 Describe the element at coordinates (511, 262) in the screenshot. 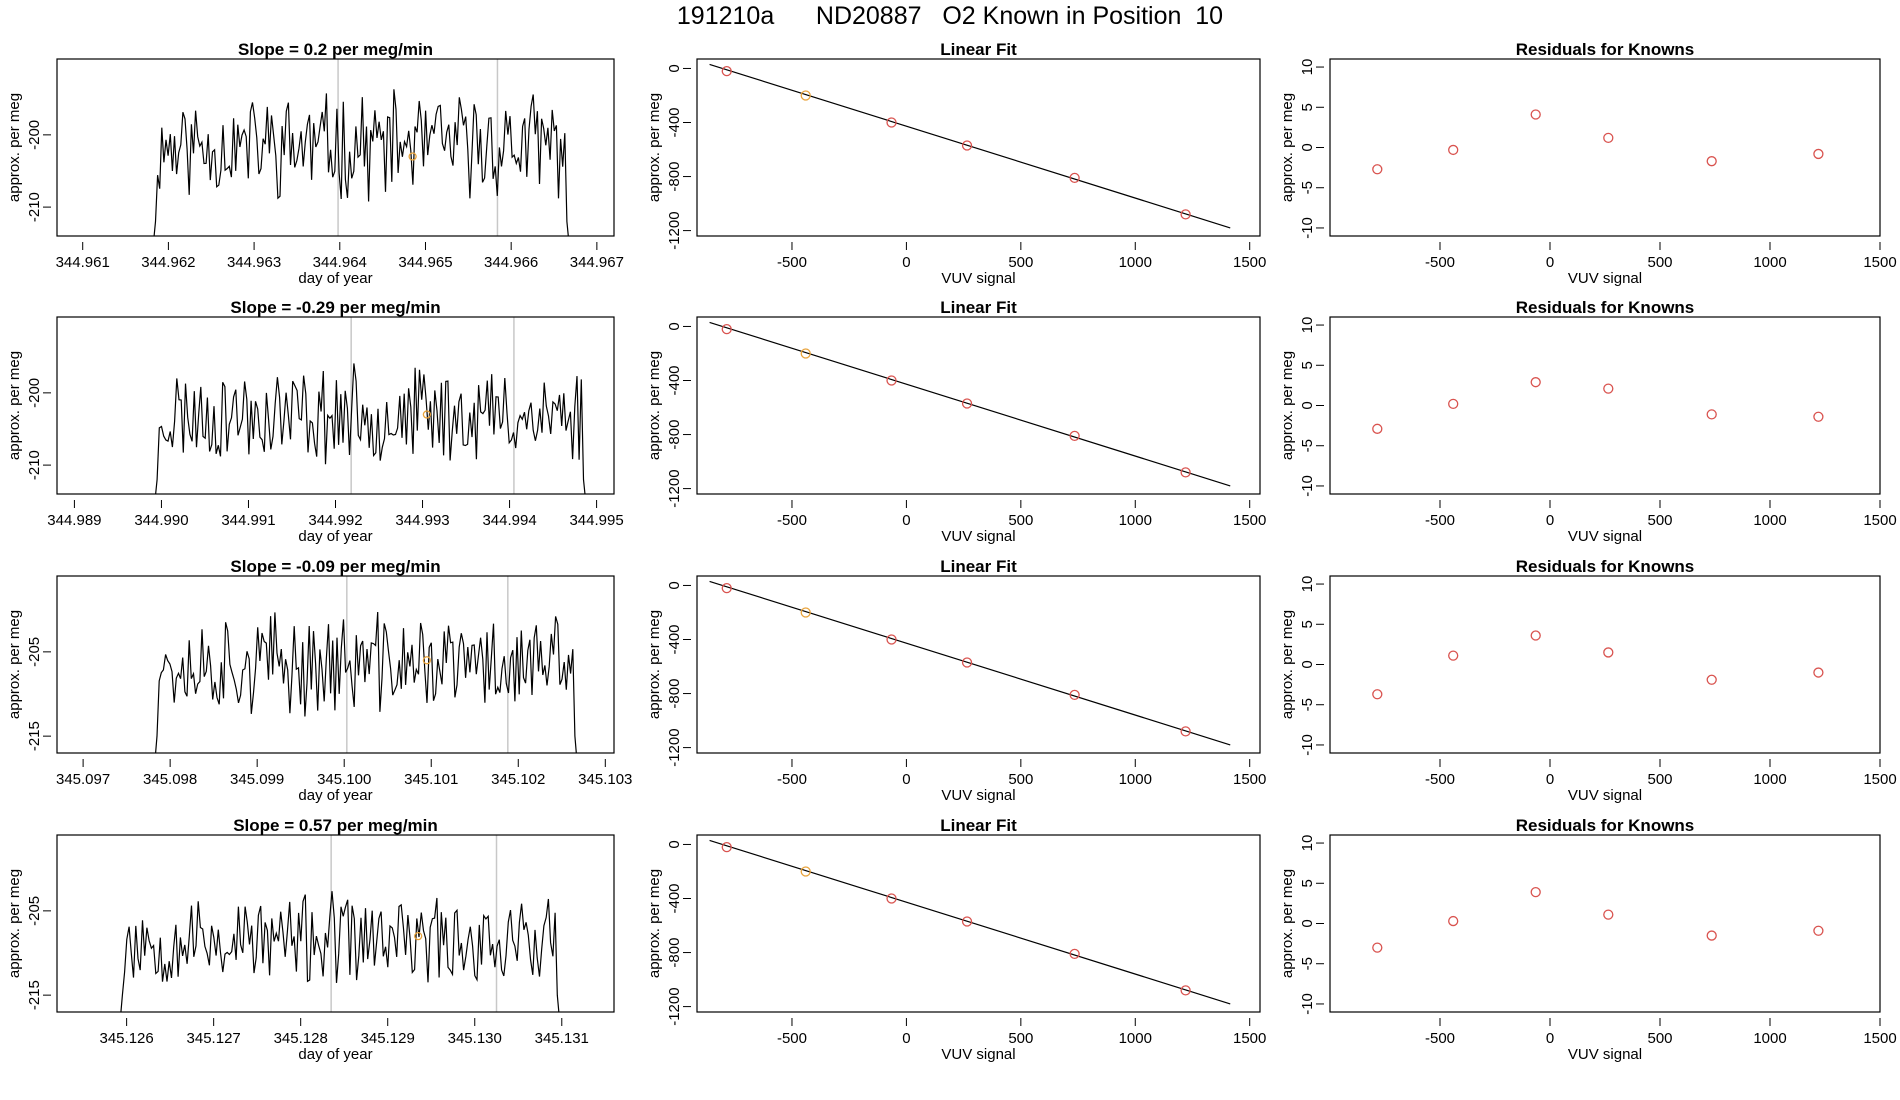

I see `x-tick-label: 344.966` at that location.